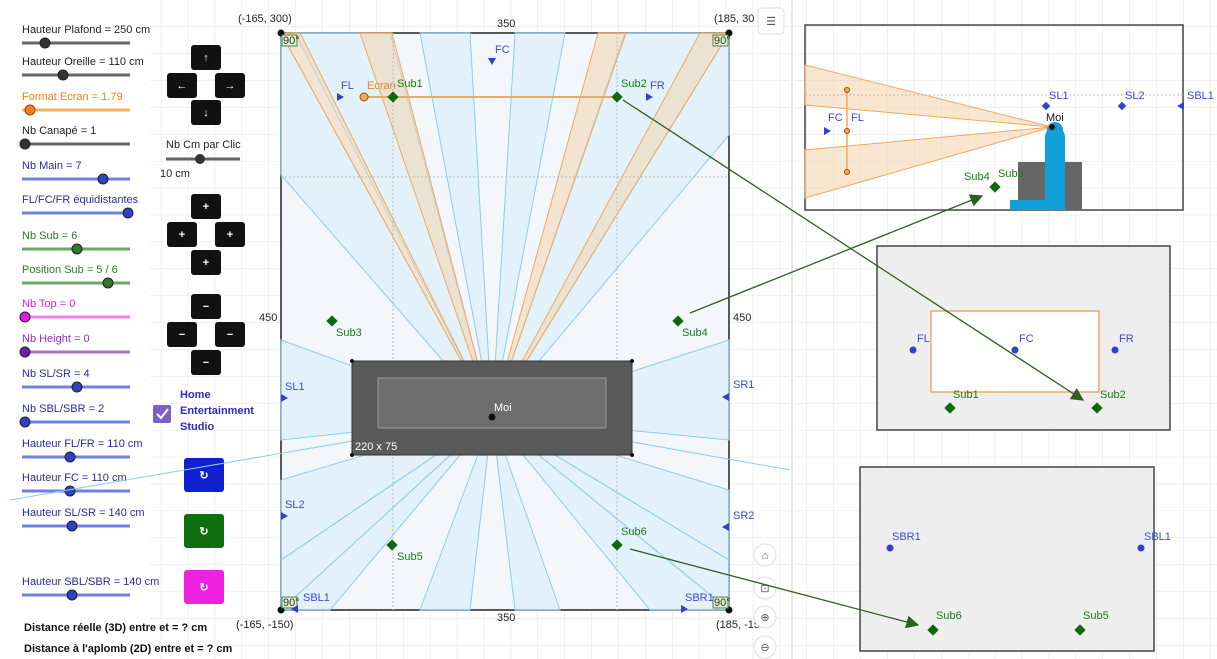  I want to click on label: (185, 30, so click(734, 19).